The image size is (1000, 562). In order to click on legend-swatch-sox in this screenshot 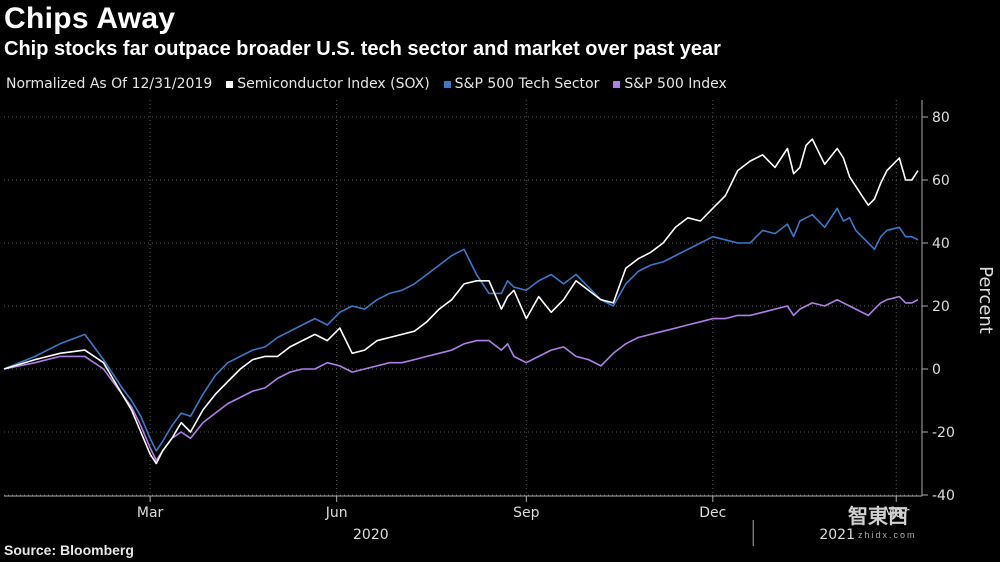, I will do `click(230, 84)`.